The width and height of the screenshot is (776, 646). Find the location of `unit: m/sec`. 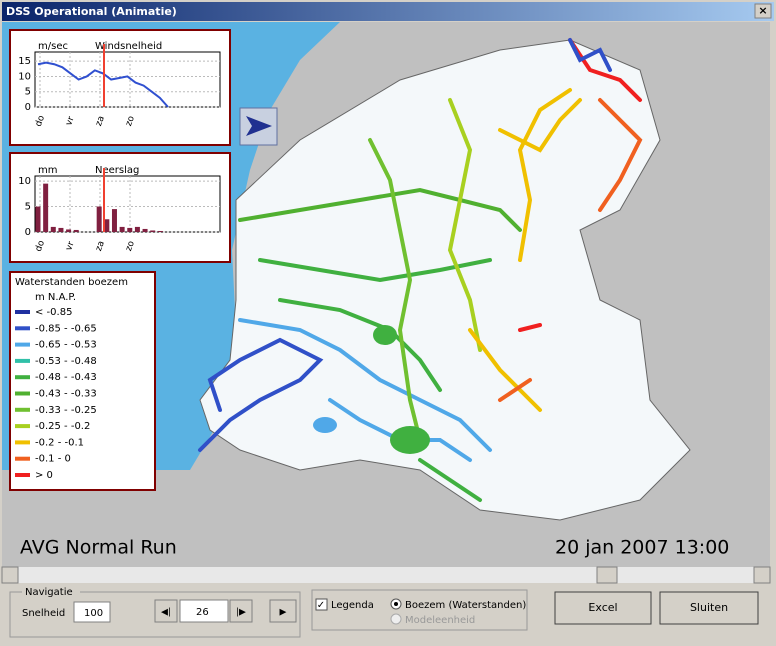

unit: m/sec is located at coordinates (53, 46).